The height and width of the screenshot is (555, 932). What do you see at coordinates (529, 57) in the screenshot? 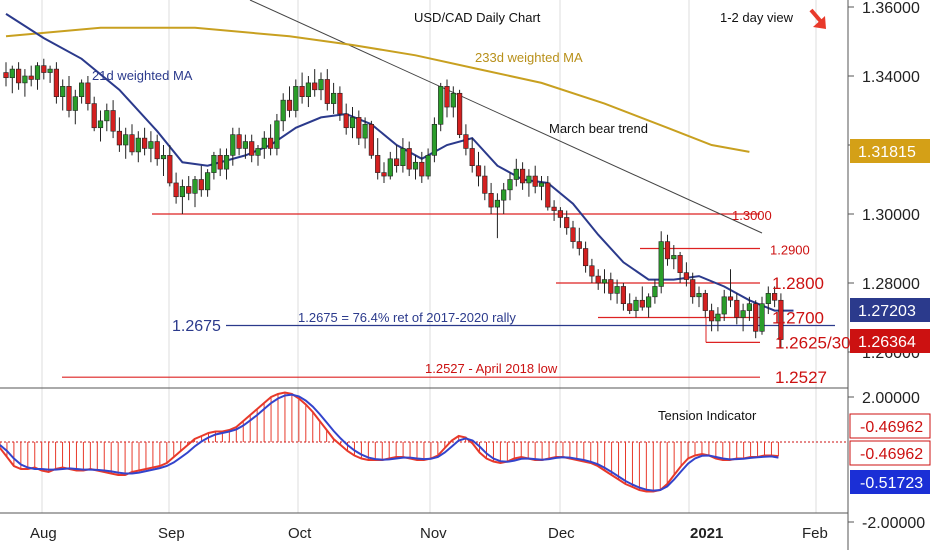
I see `ma233-label: 233d weighted MA` at bounding box center [529, 57].